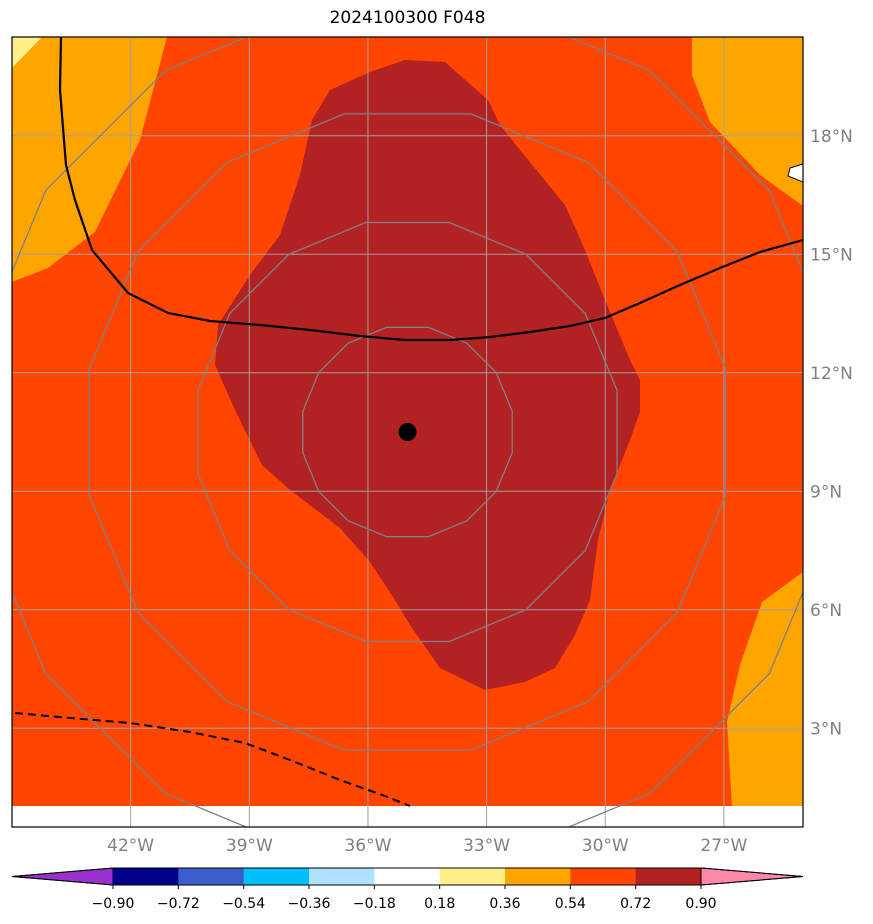  What do you see at coordinates (831, 255) in the screenshot?
I see `lat-tick-label: 15°N` at bounding box center [831, 255].